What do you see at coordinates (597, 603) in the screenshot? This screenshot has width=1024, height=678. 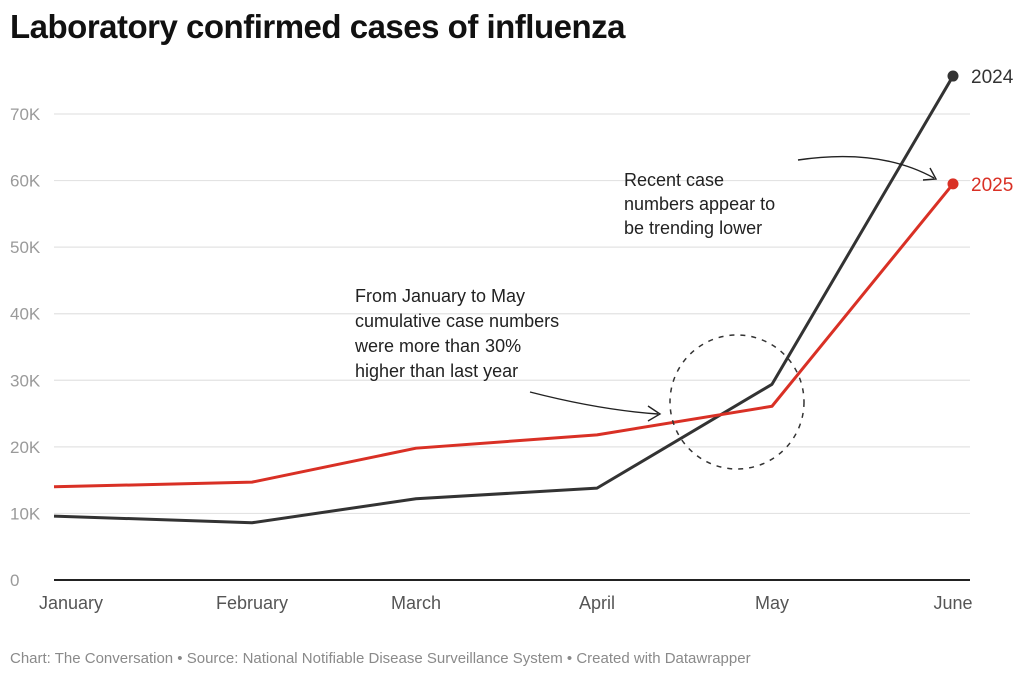 I see `x-tick-label: April` at bounding box center [597, 603].